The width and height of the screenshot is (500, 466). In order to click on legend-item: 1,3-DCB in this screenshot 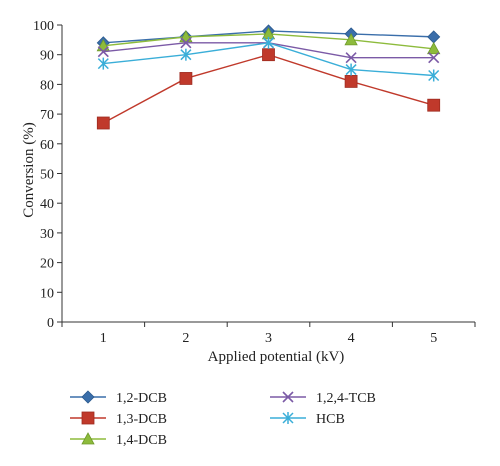, I will do `click(118, 419)`.